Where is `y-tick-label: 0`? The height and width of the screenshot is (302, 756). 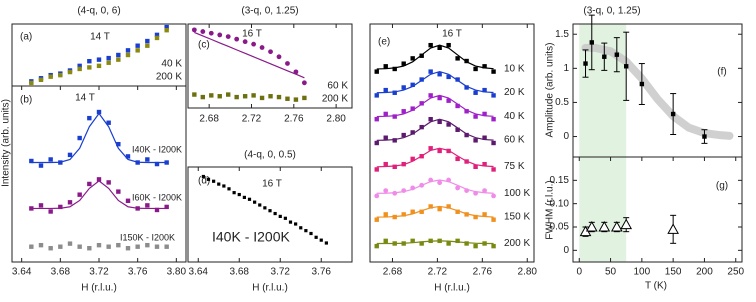 y-tick-label: 0 is located at coordinates (566, 136).